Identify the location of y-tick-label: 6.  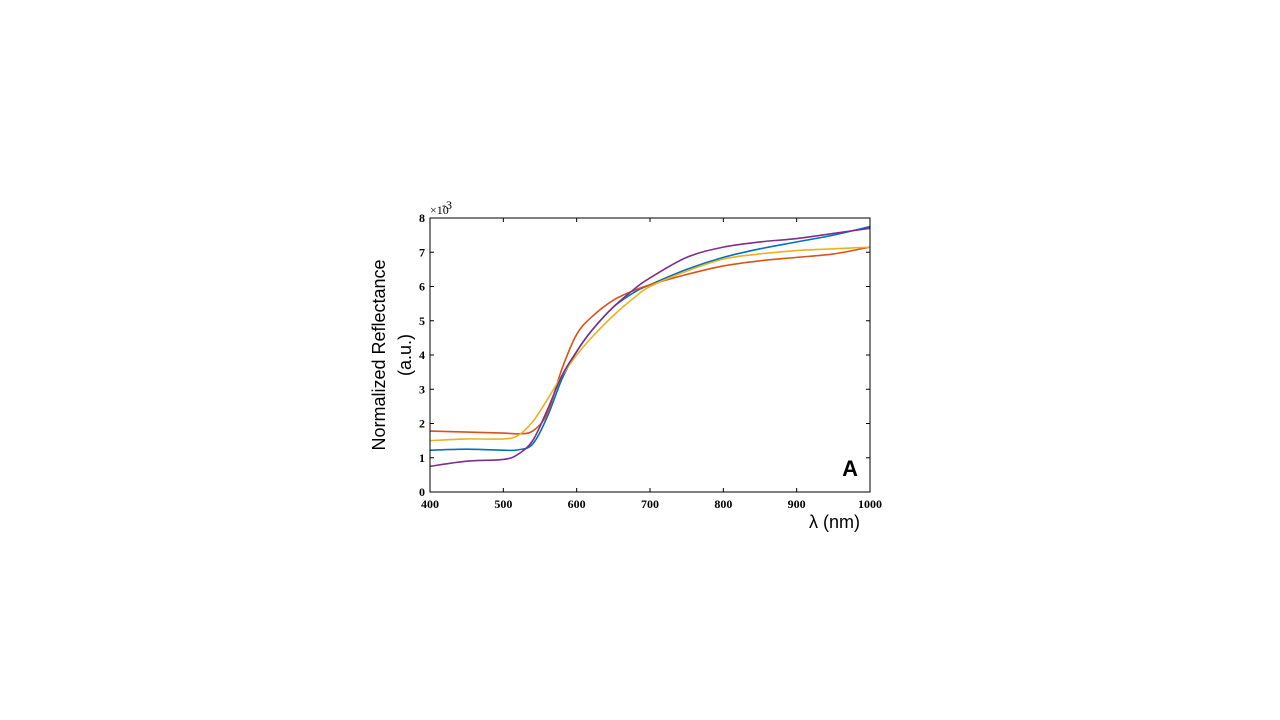
(422, 287).